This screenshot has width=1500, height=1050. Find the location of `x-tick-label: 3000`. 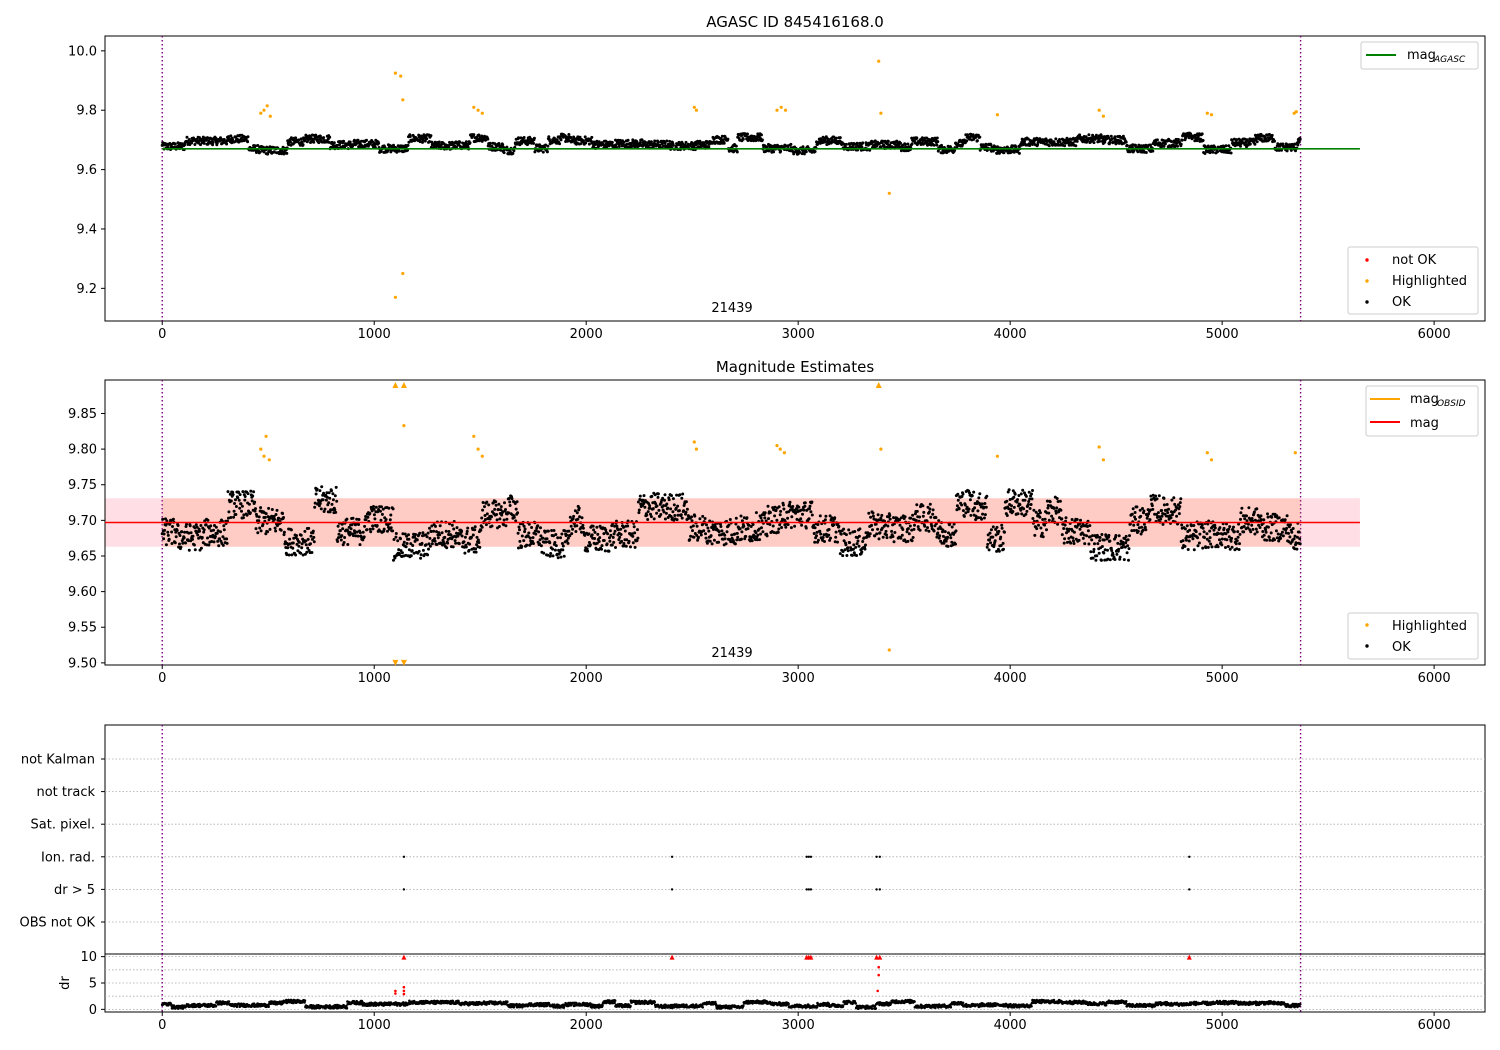

x-tick-label: 3000 is located at coordinates (798, 678).